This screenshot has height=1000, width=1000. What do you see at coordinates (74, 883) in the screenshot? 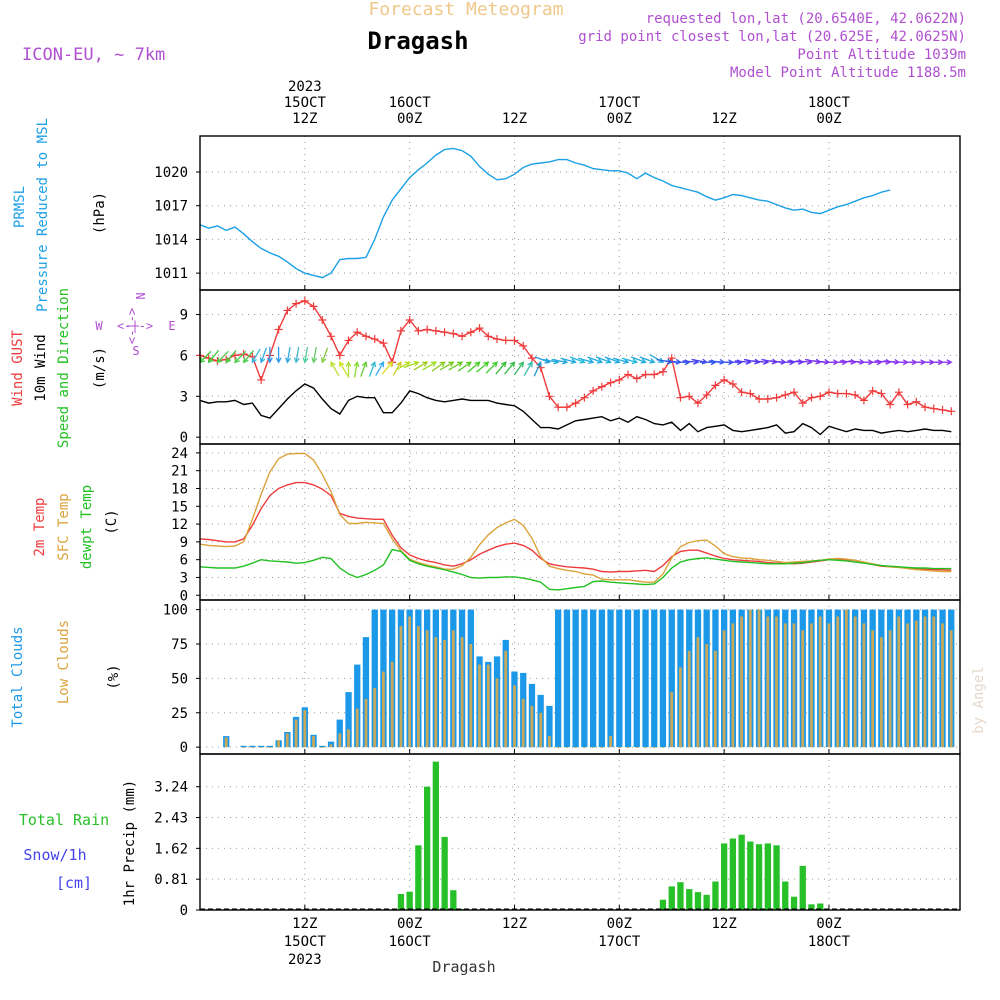
I see `precip-label-cm: [cm]` at bounding box center [74, 883].